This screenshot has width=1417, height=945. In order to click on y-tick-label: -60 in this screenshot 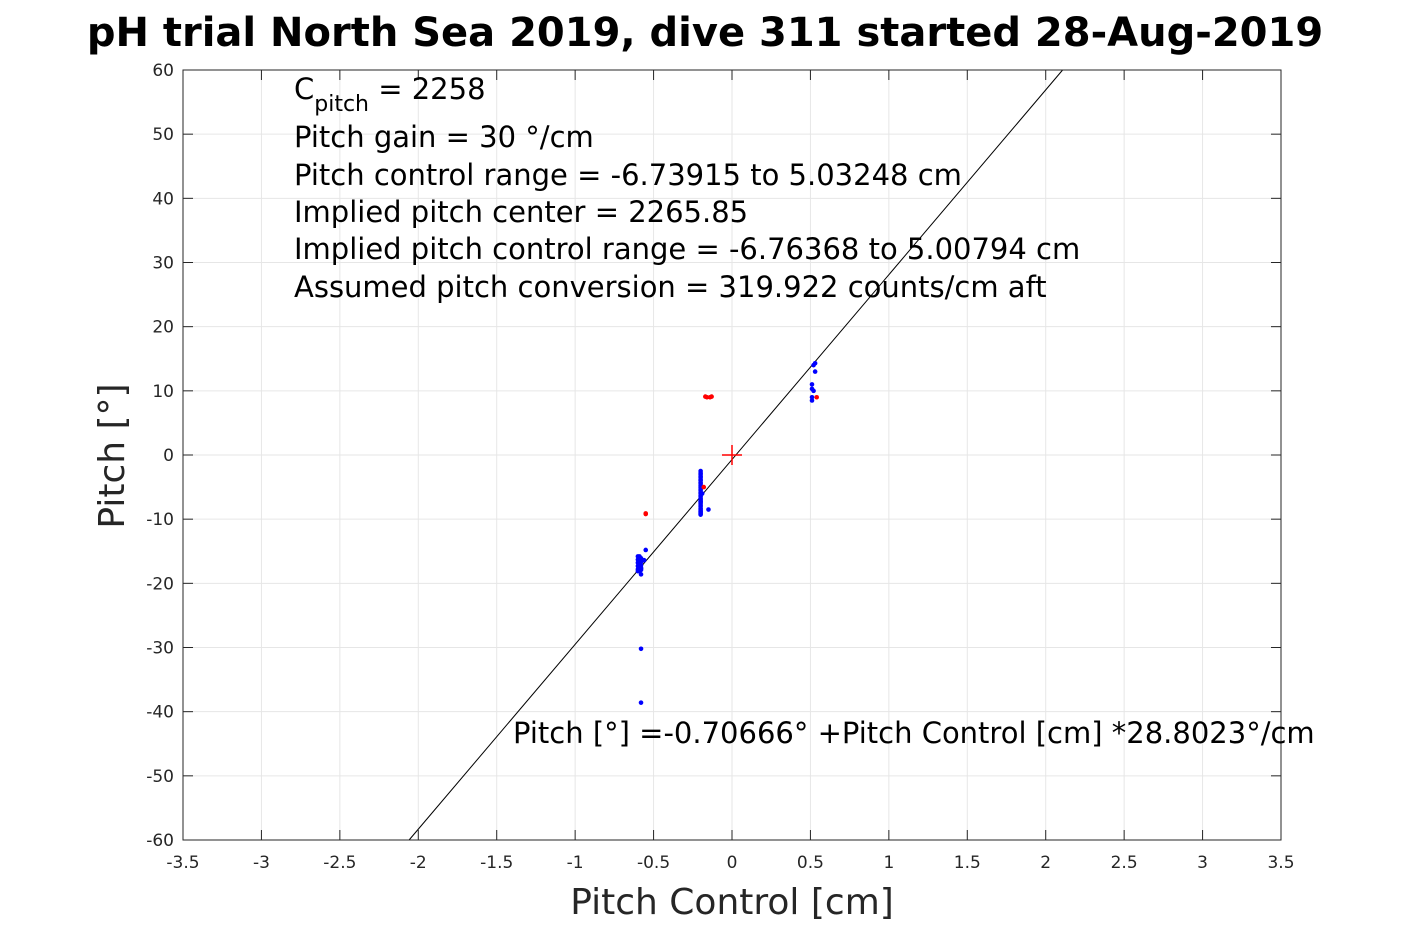, I will do `click(160, 841)`.